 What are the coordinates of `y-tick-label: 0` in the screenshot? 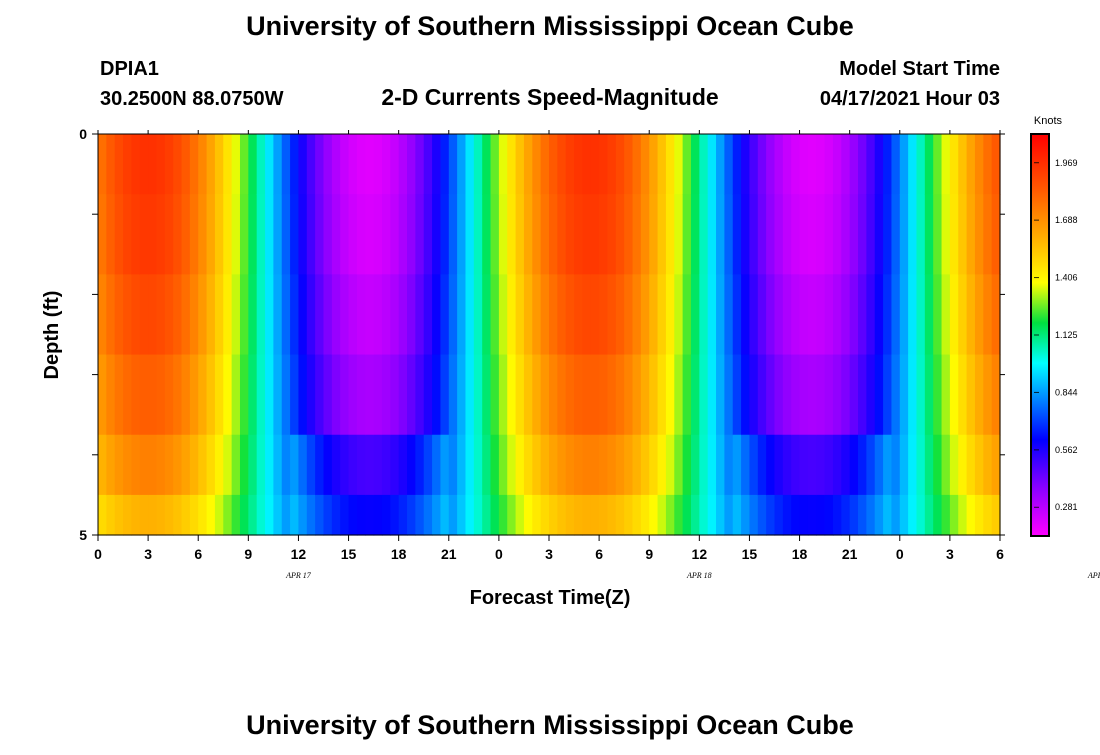 It's located at (83, 134).